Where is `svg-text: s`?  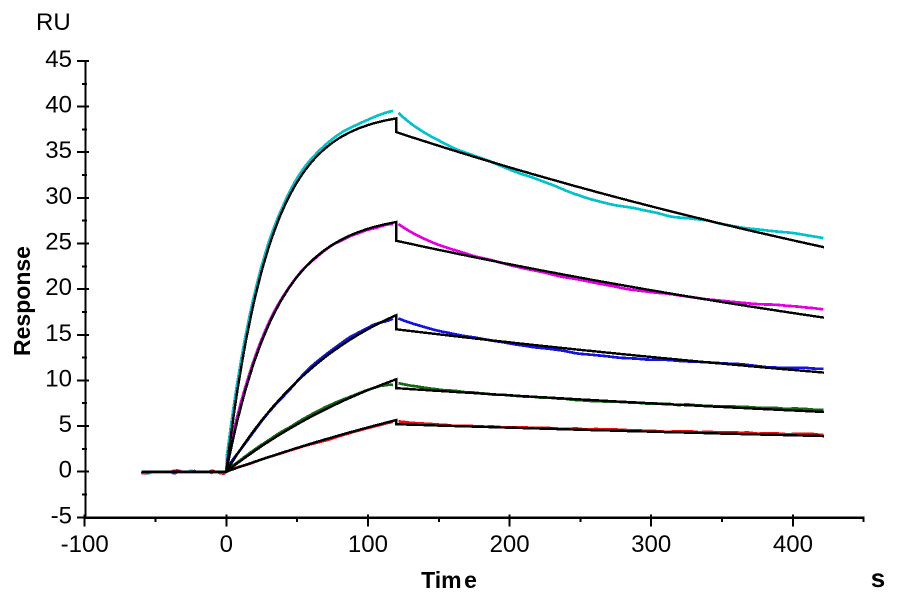 svg-text: s is located at coordinates (878, 578).